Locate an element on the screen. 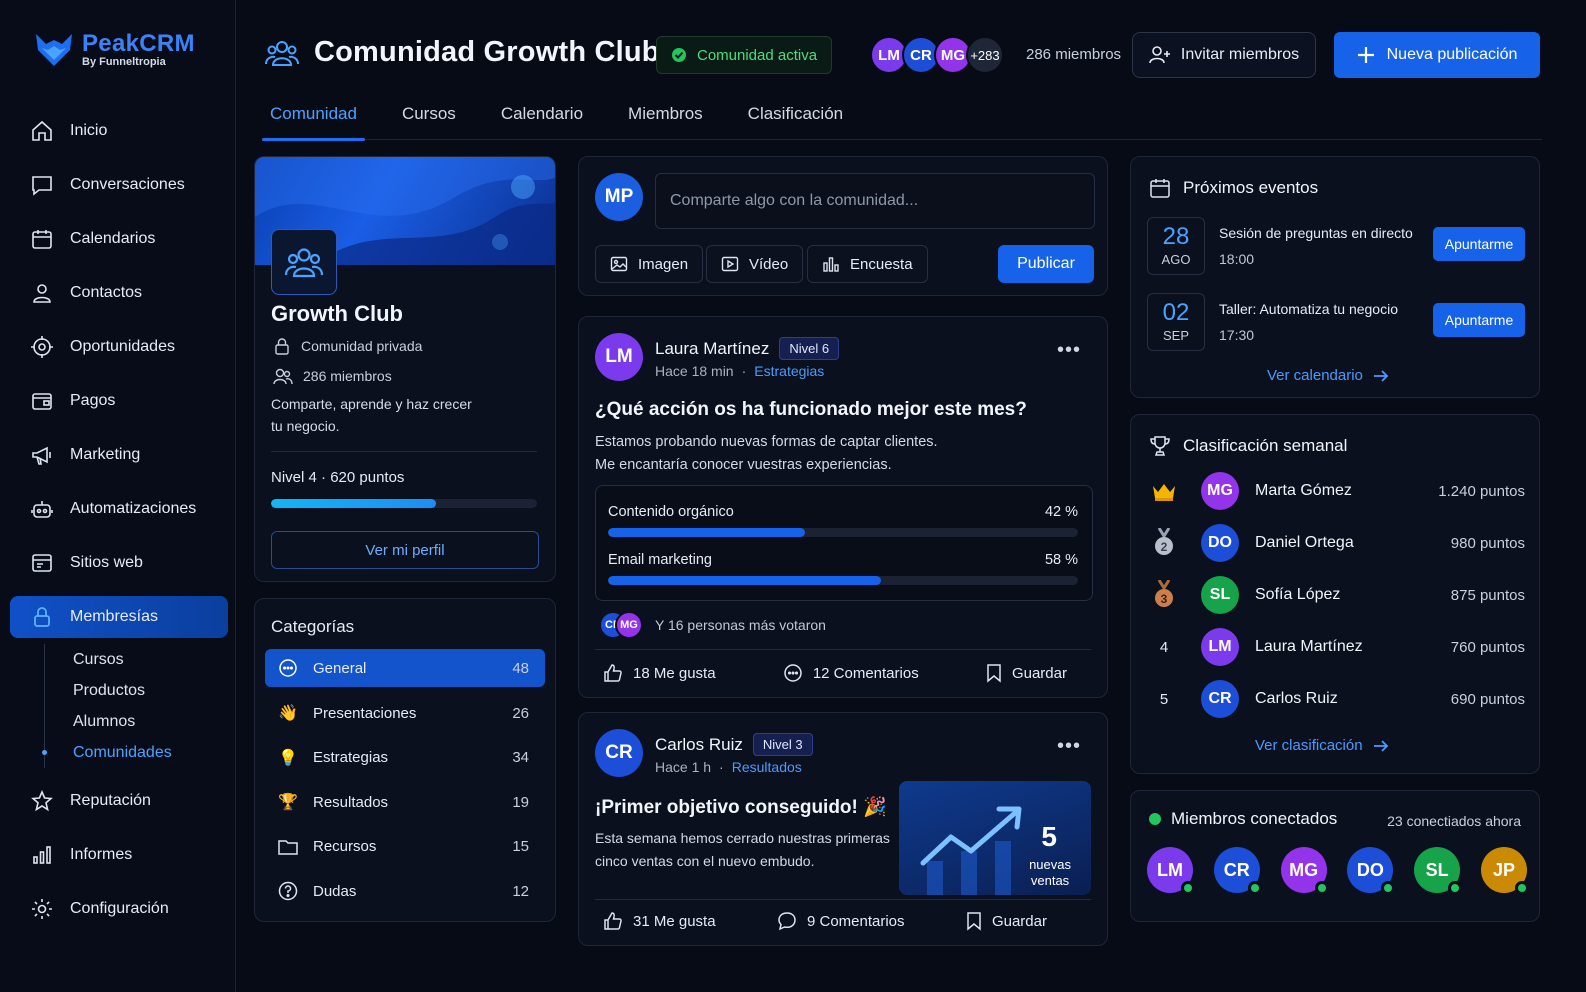 The height and width of the screenshot is (992, 1586). poll-option-percent: 58 % is located at coordinates (1061, 560).